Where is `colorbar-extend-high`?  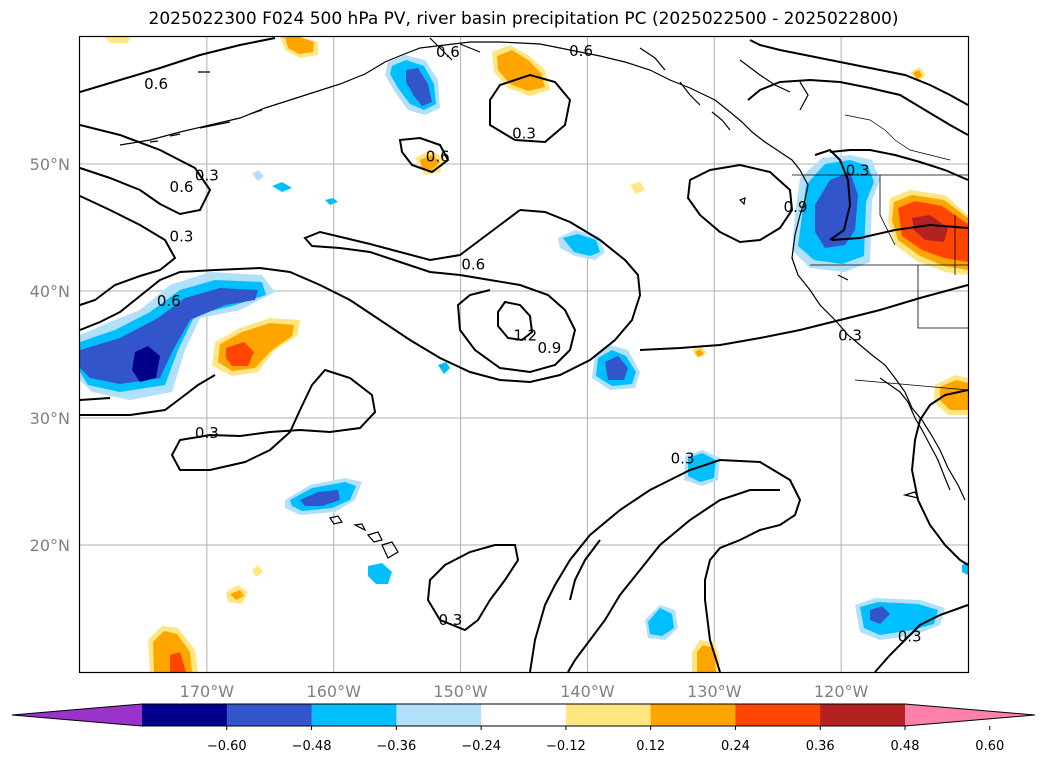
colorbar-extend-high is located at coordinates (970, 715).